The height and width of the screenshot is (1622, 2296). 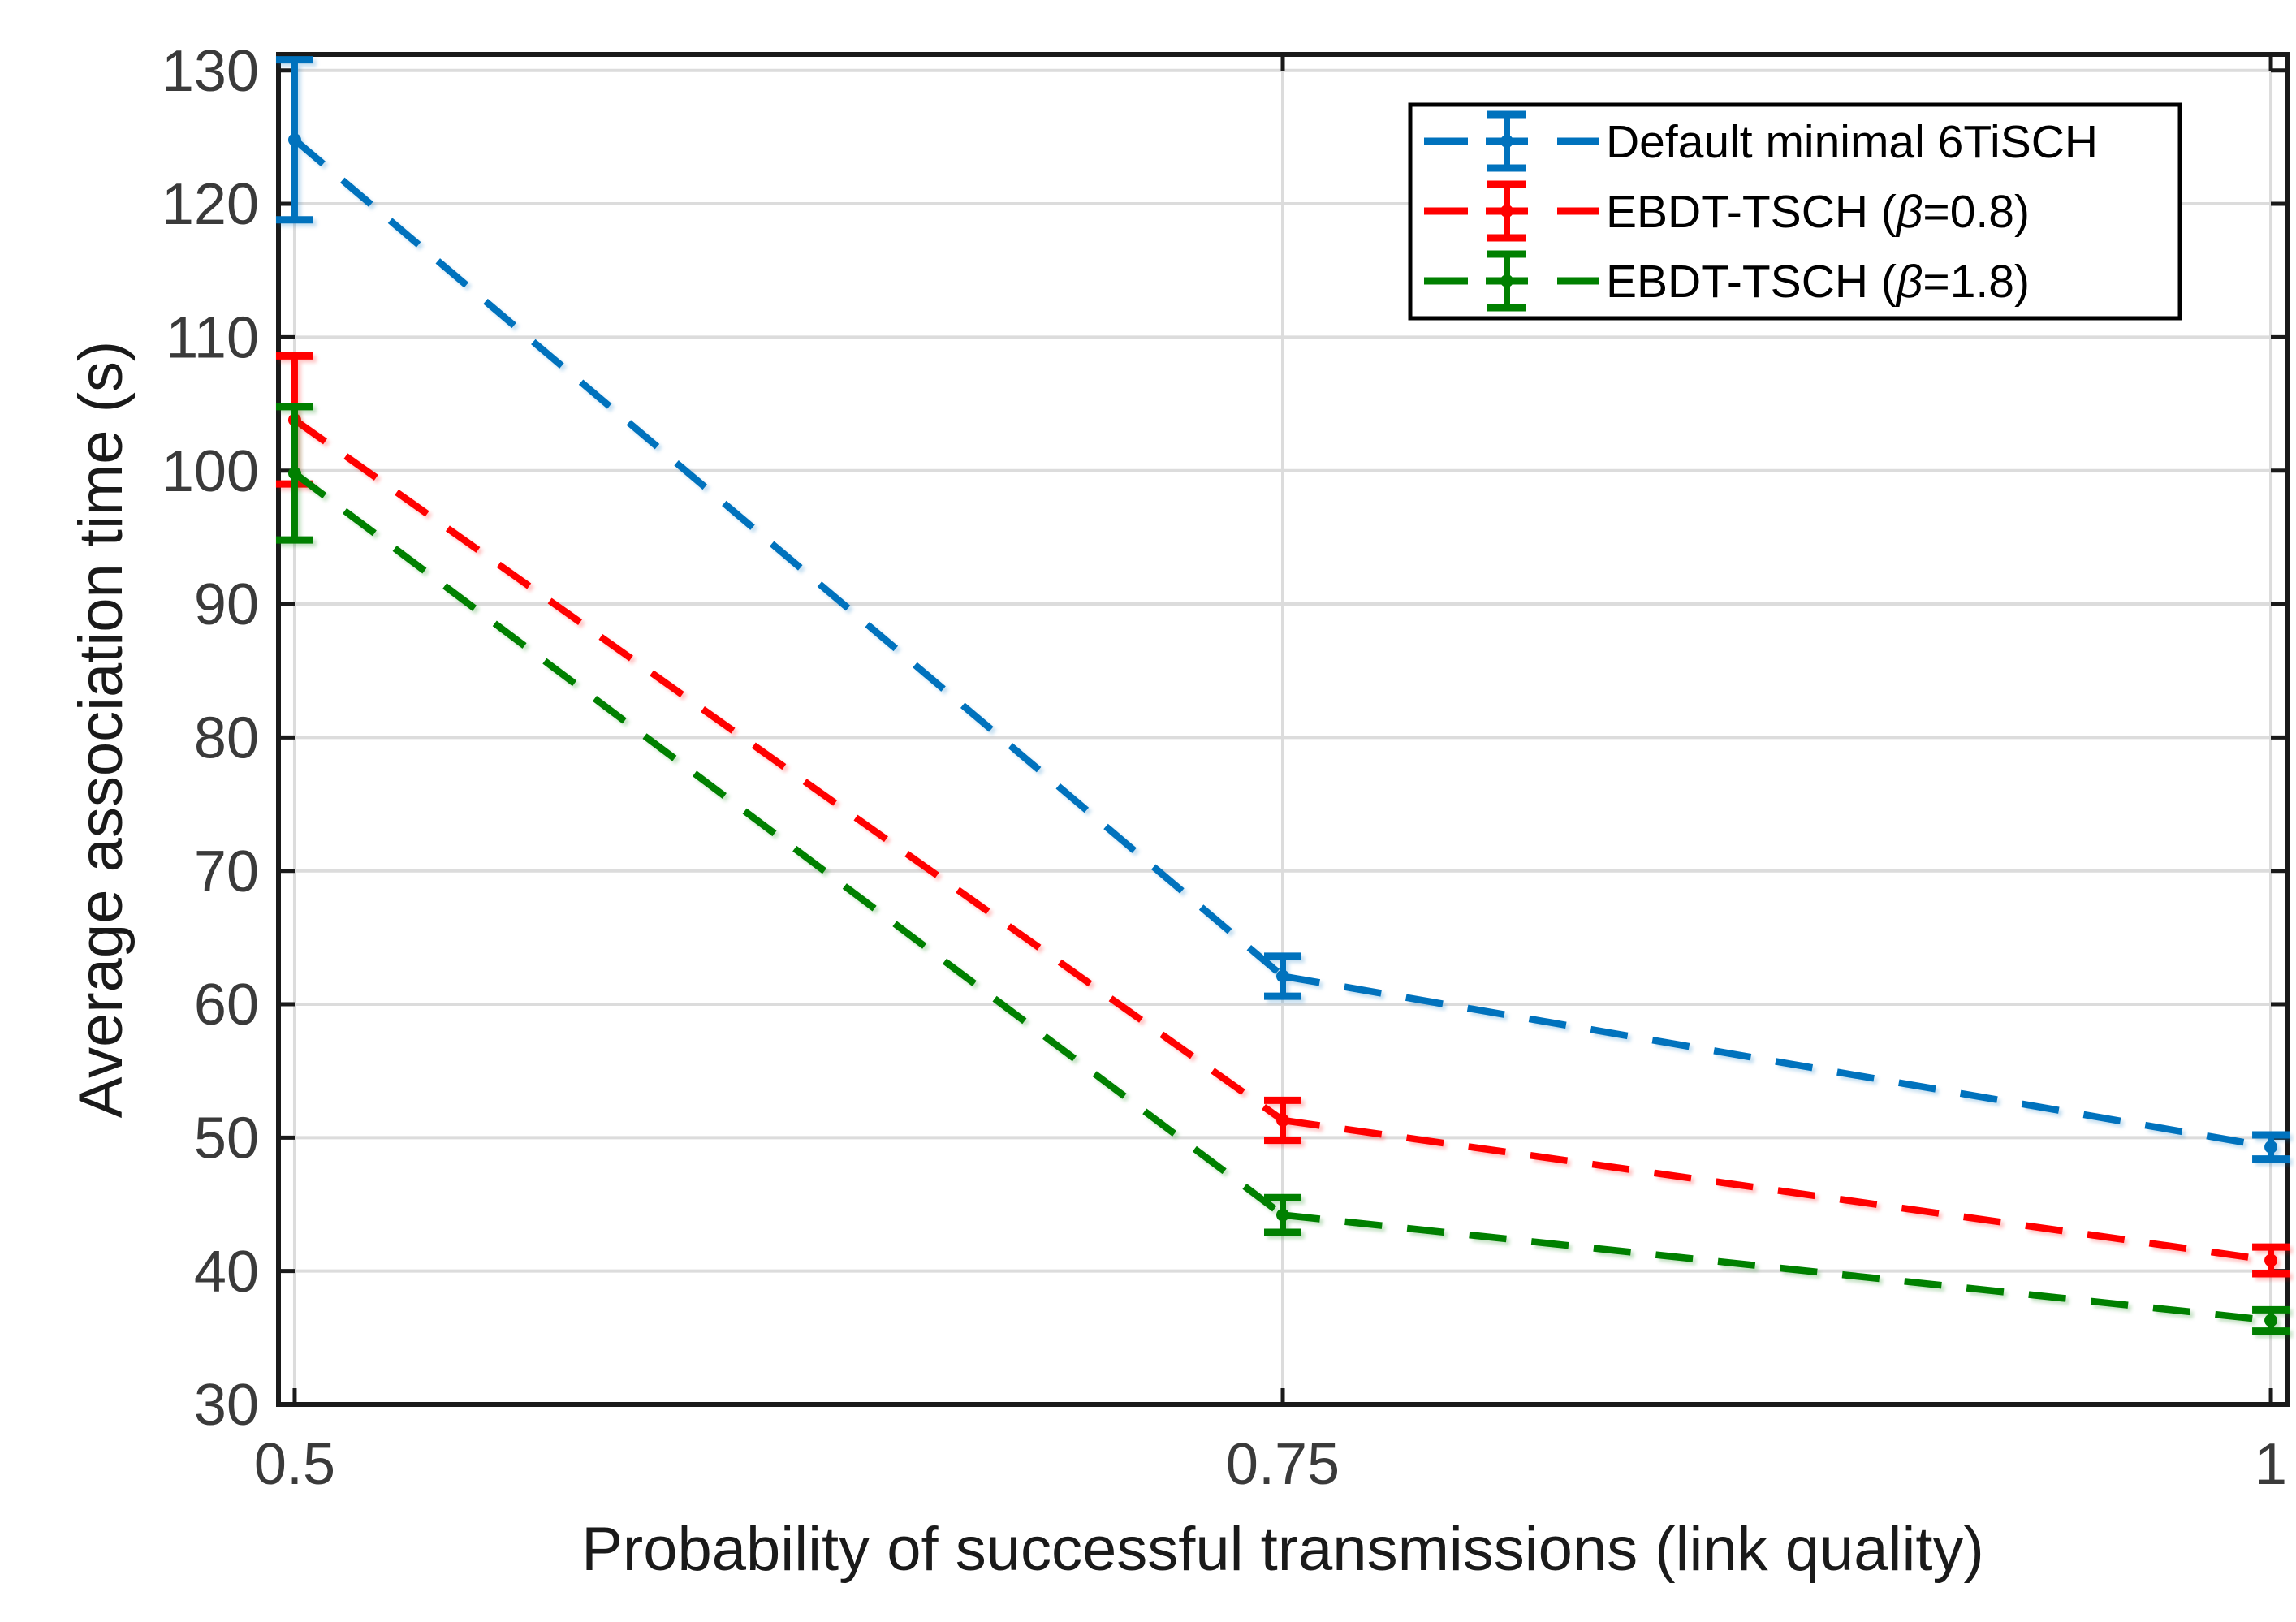 What do you see at coordinates (295, 1464) in the screenshot?
I see `x-tick-label-0.5: 0.5` at bounding box center [295, 1464].